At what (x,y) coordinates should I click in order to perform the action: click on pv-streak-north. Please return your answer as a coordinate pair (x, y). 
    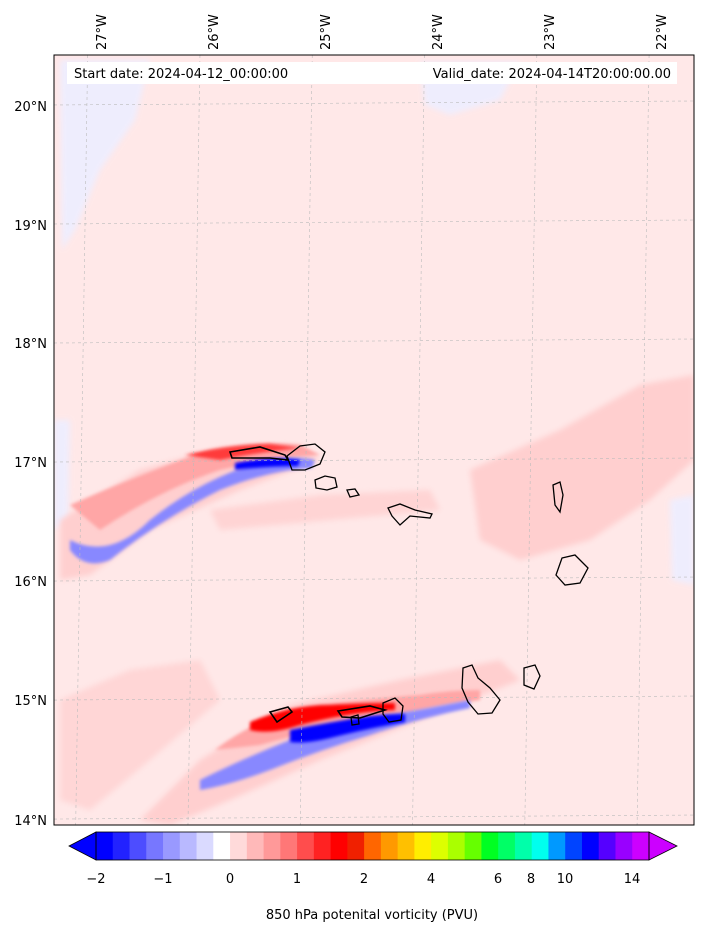
    Looking at the image, I should click on (195, 503).